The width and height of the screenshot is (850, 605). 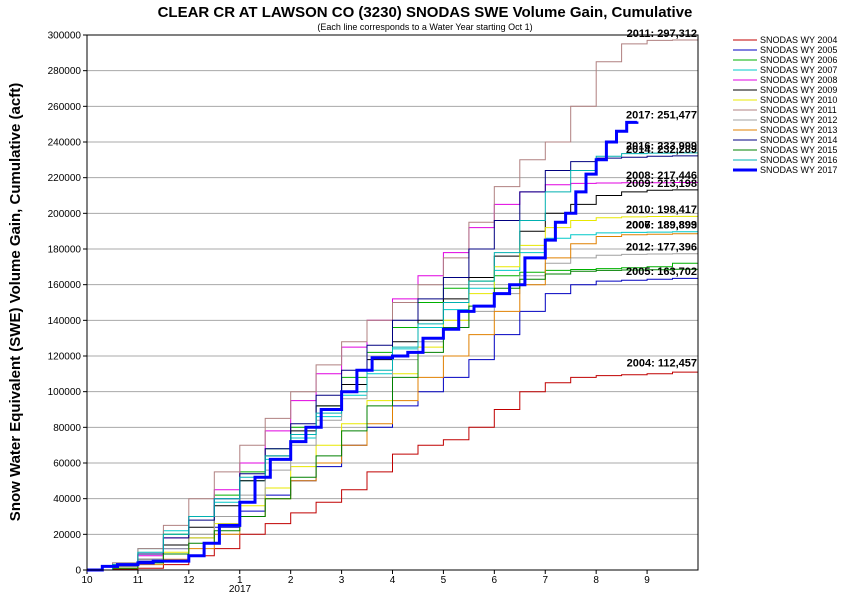 I want to click on x-tick-label: 1, so click(x=240, y=580).